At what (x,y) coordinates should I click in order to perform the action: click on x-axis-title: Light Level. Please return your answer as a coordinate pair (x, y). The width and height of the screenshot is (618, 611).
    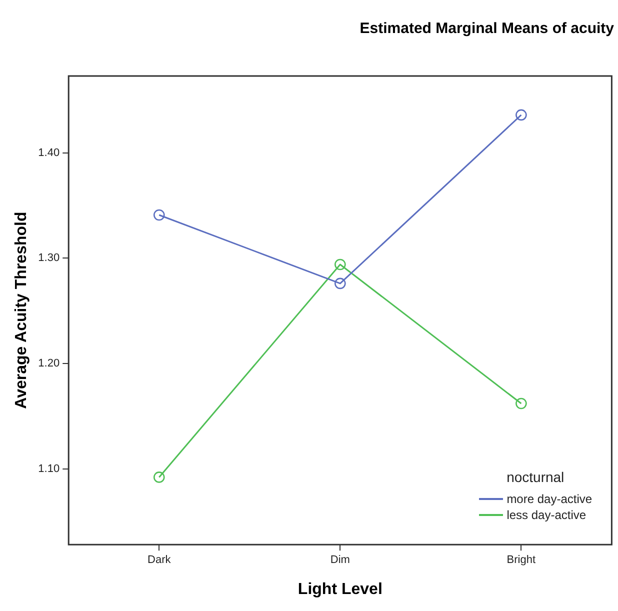
    Looking at the image, I should click on (340, 589).